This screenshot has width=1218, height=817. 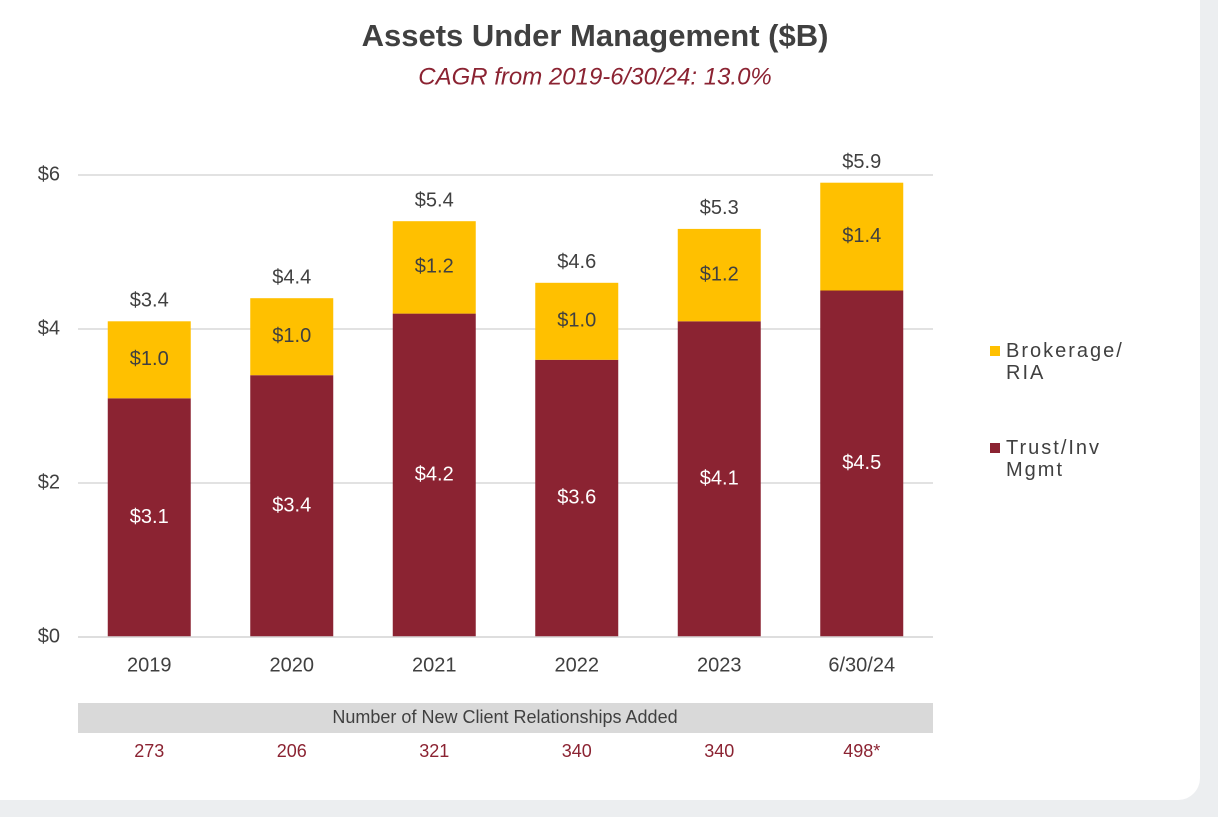 What do you see at coordinates (149, 665) in the screenshot?
I see `x-tick-label: 2019` at bounding box center [149, 665].